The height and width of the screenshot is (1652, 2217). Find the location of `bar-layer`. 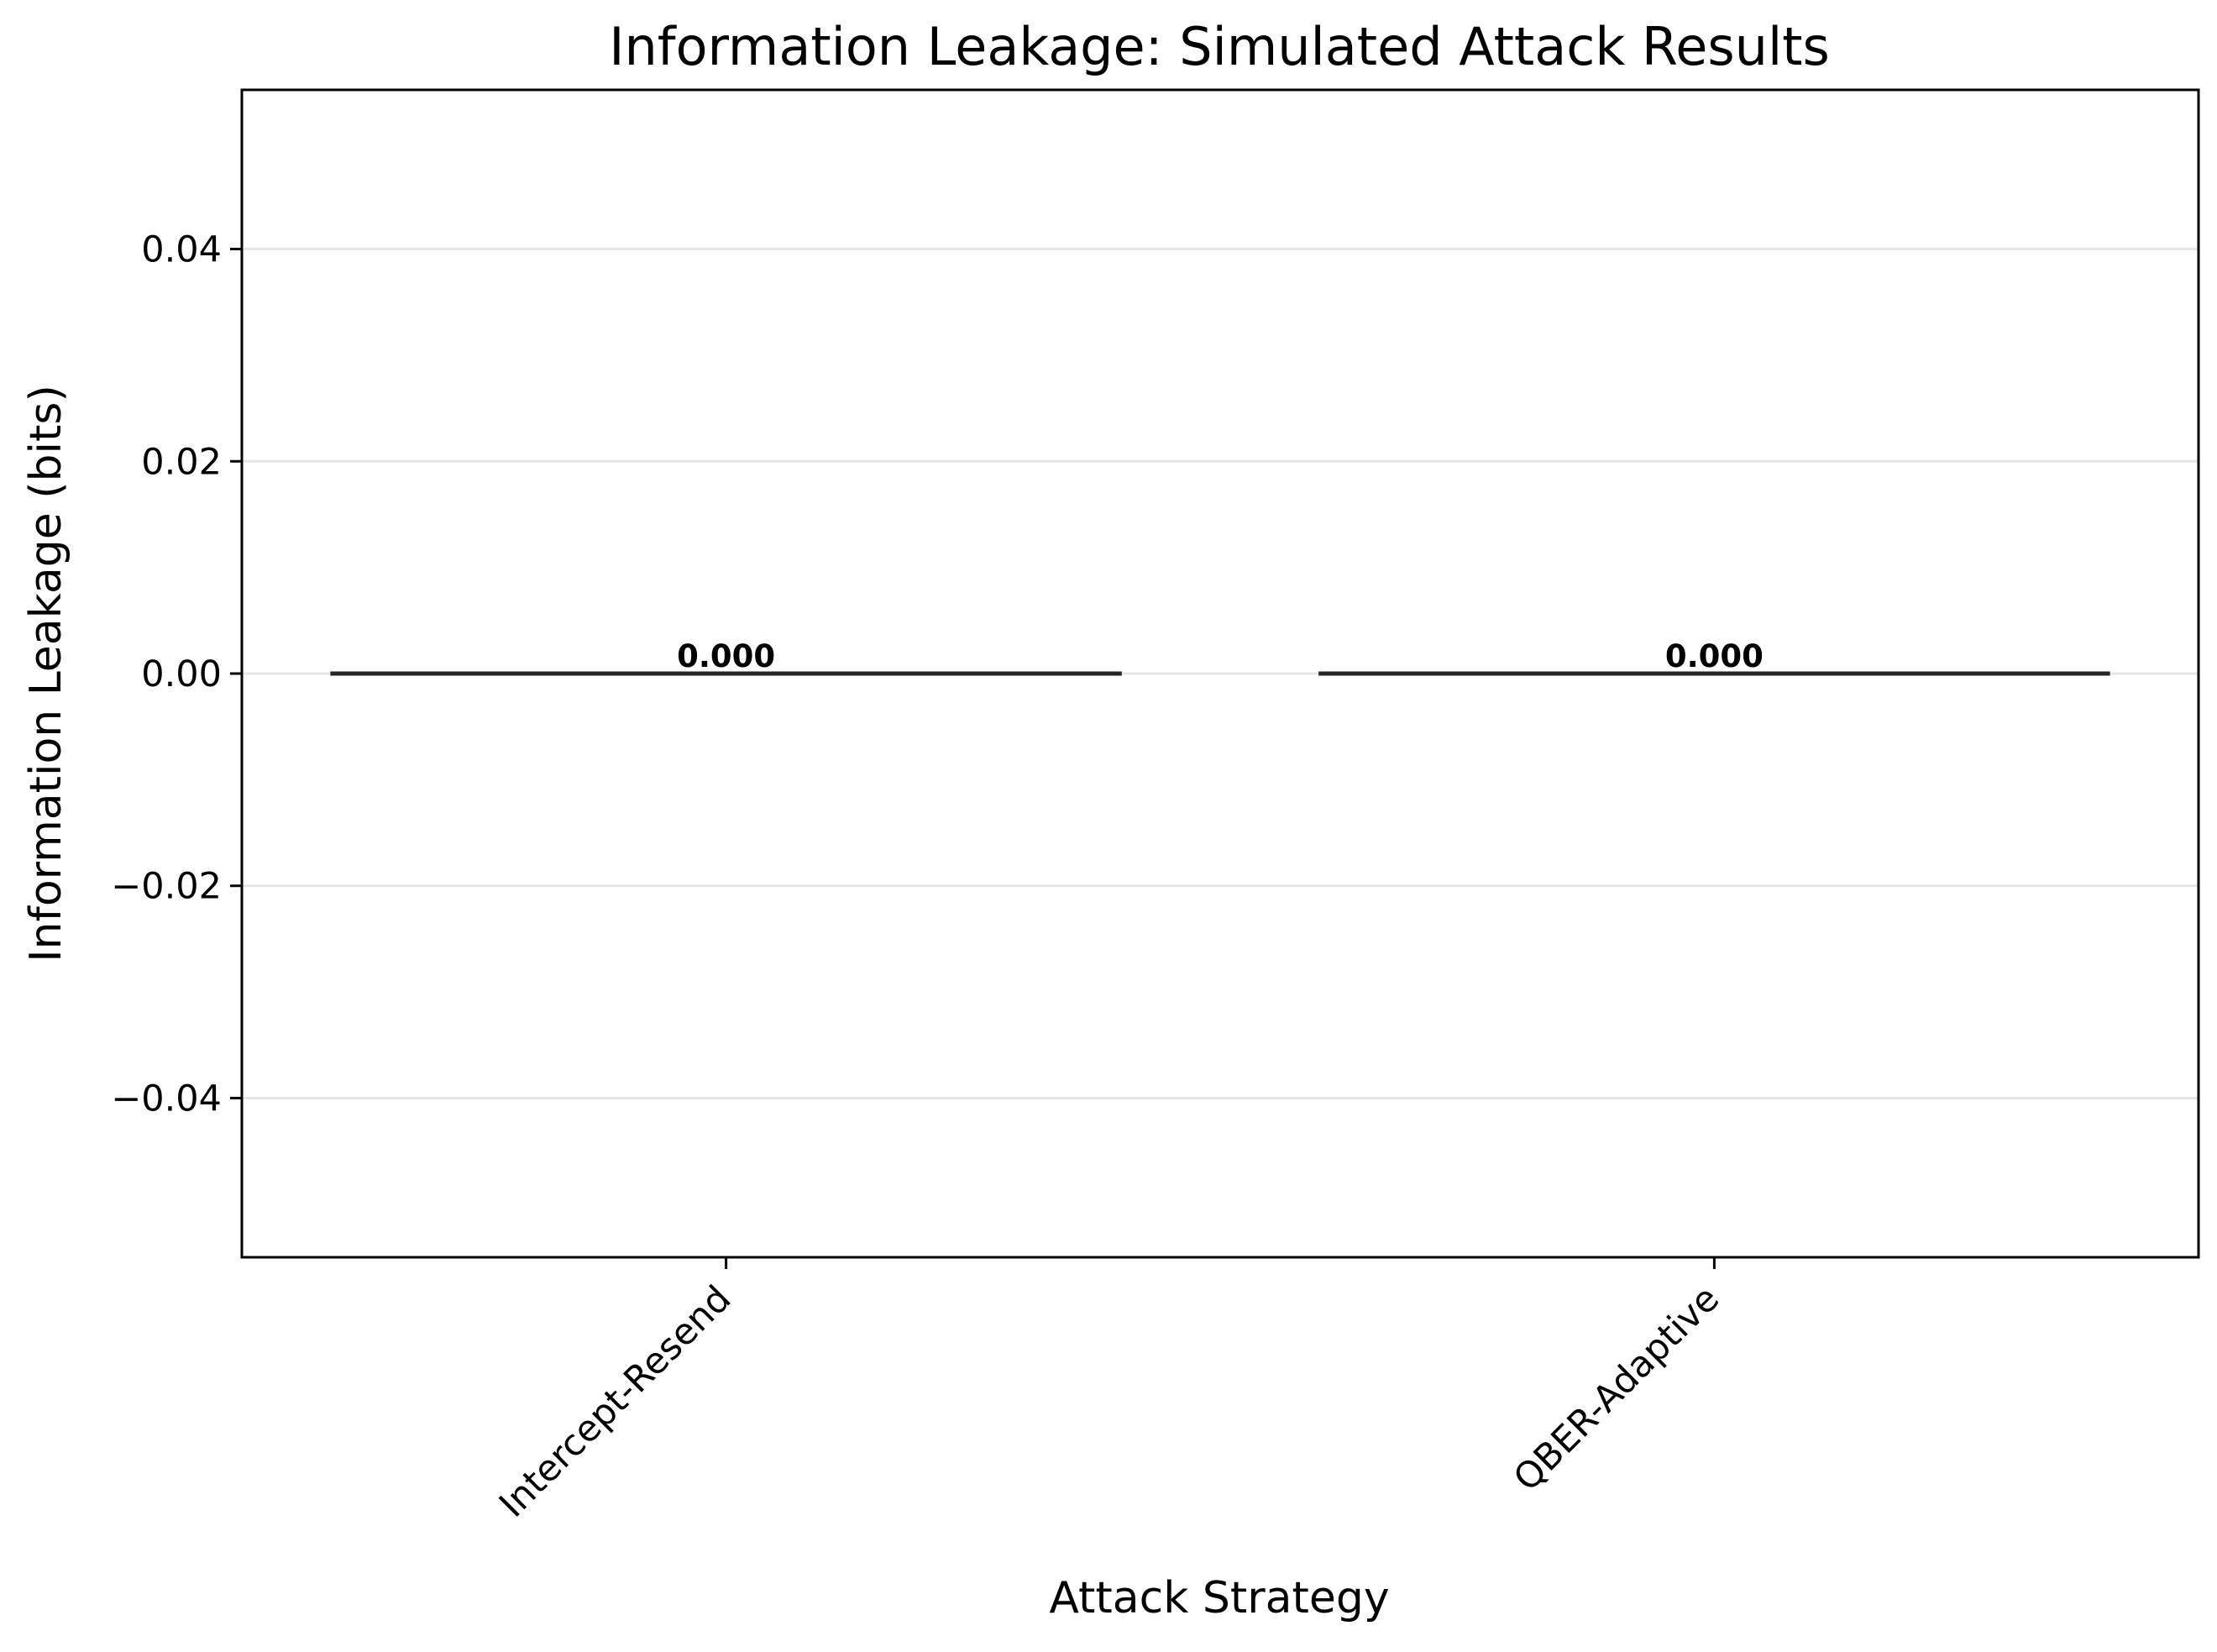

bar-layer is located at coordinates (1220, 673).